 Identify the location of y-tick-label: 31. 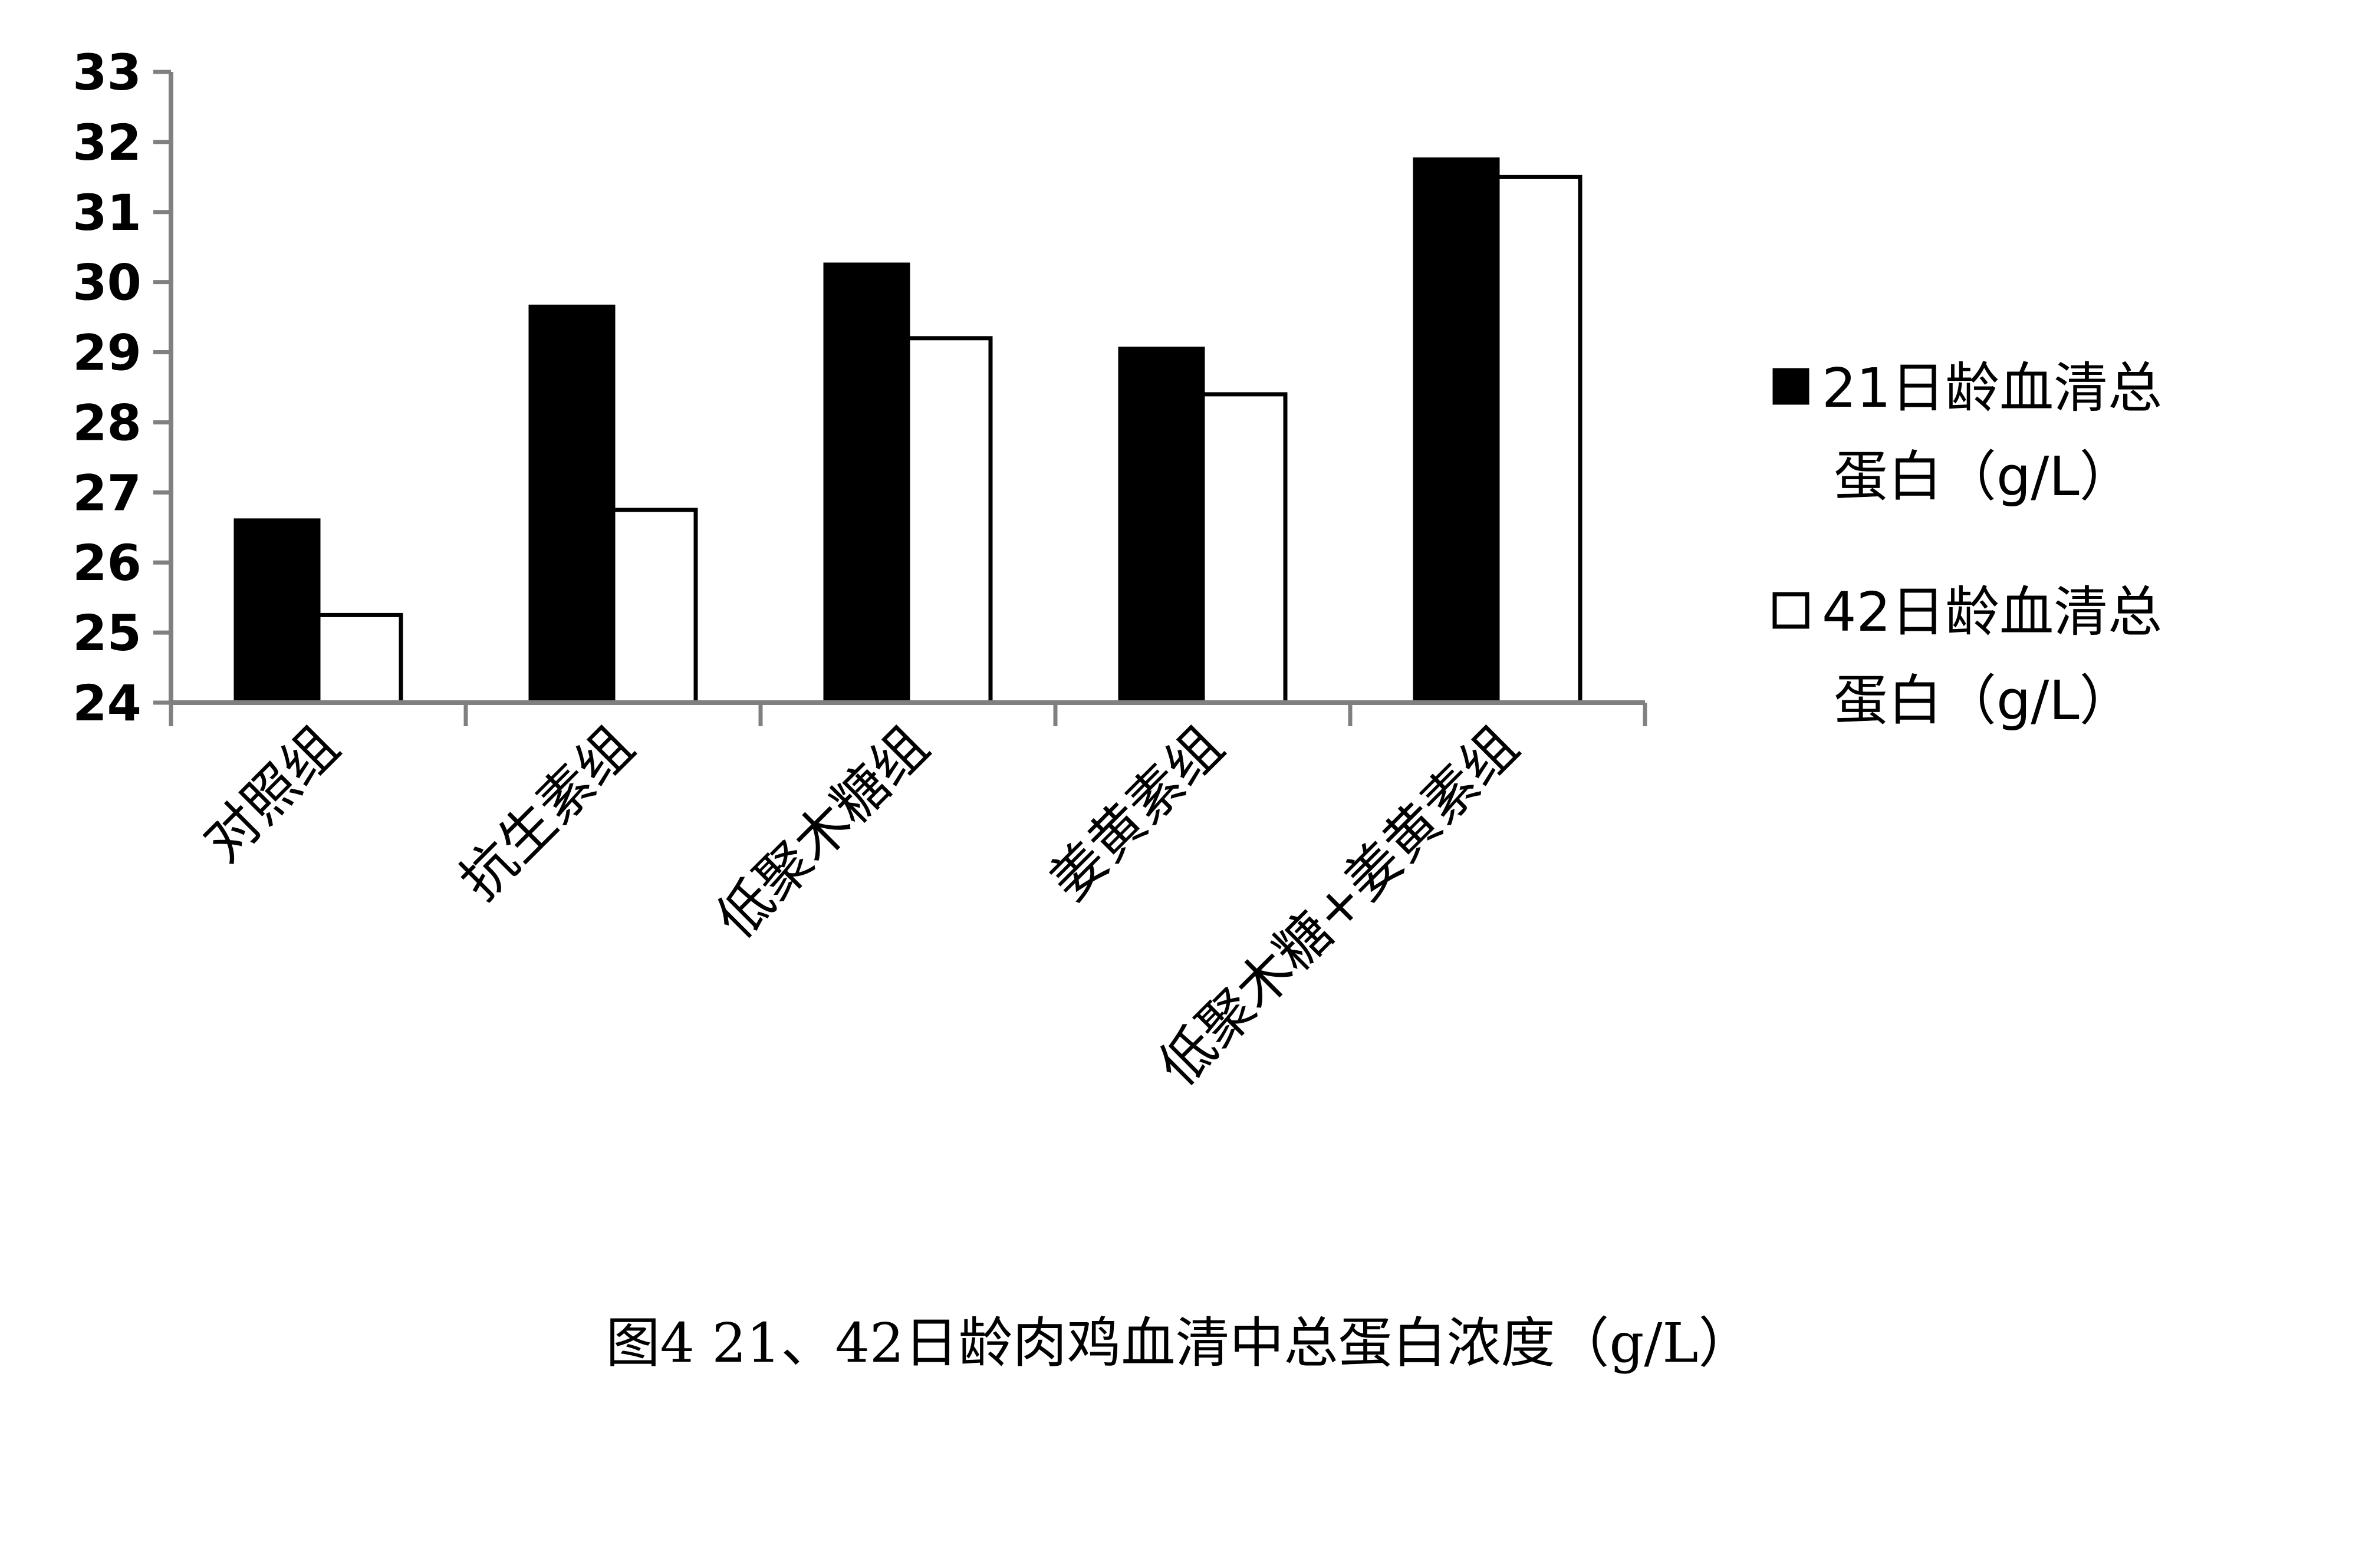
(107, 213).